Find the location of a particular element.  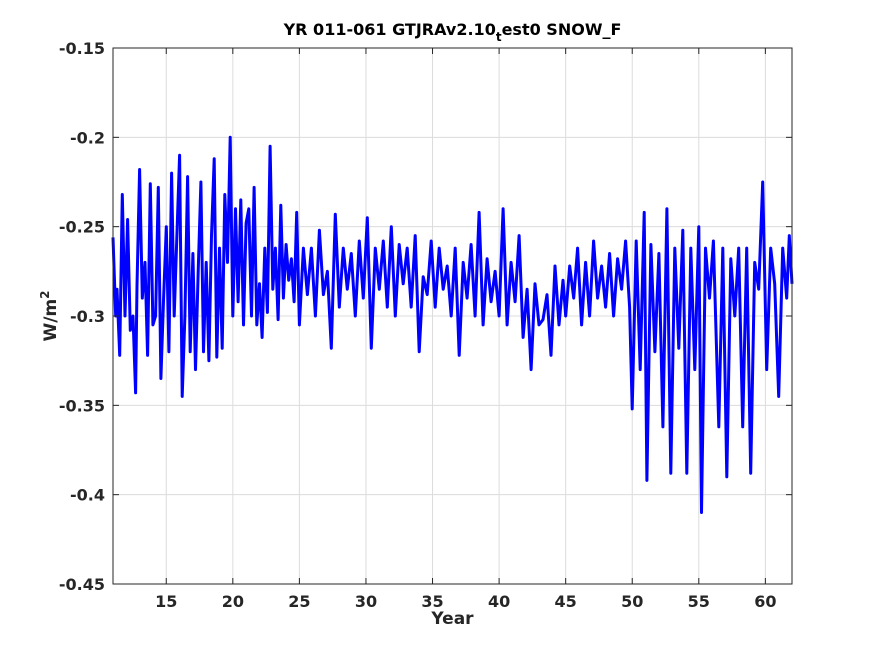

x-tick-label: 55 is located at coordinates (699, 601).